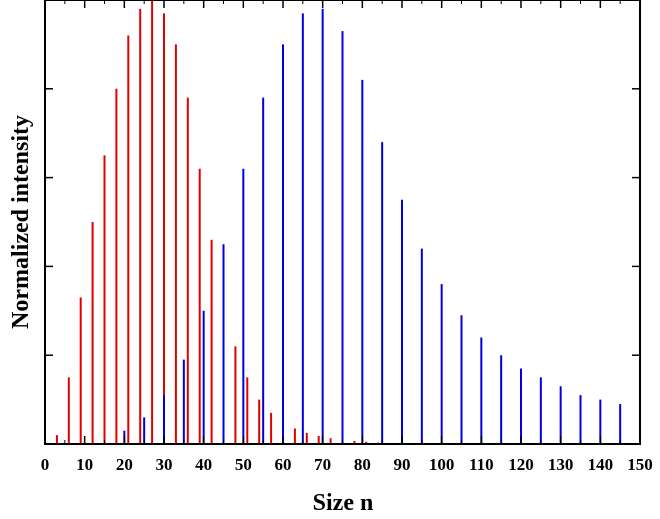  Describe the element at coordinates (164, 464) in the screenshot. I see `x-tick-label: 30` at that location.